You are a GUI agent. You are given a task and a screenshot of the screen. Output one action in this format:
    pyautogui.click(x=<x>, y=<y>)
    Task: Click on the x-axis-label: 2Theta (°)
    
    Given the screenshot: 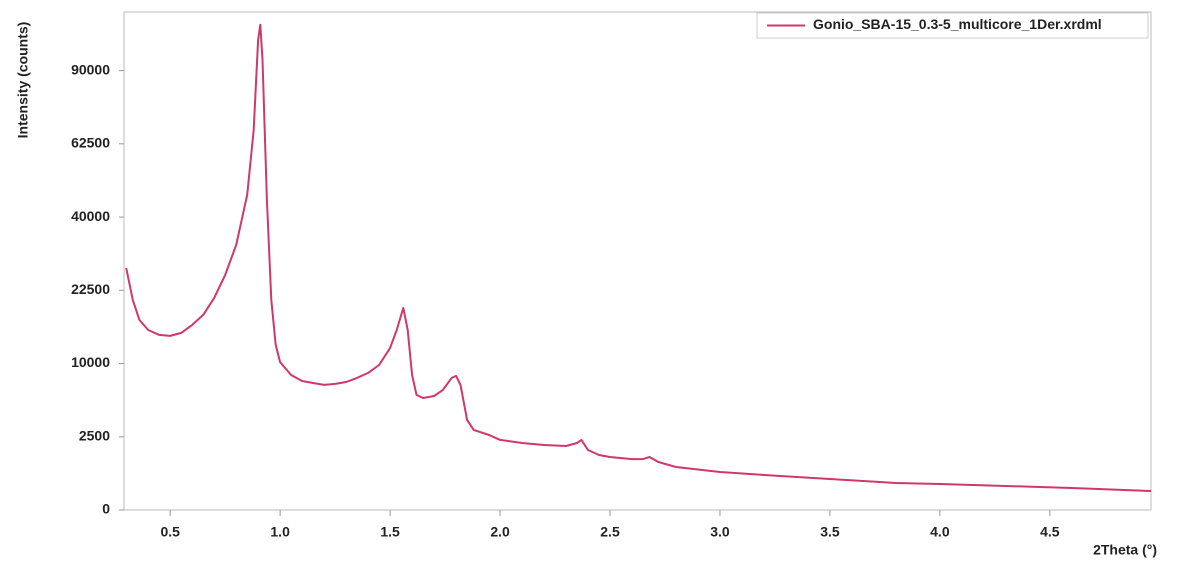 What is the action you would take?
    pyautogui.click(x=1125, y=550)
    